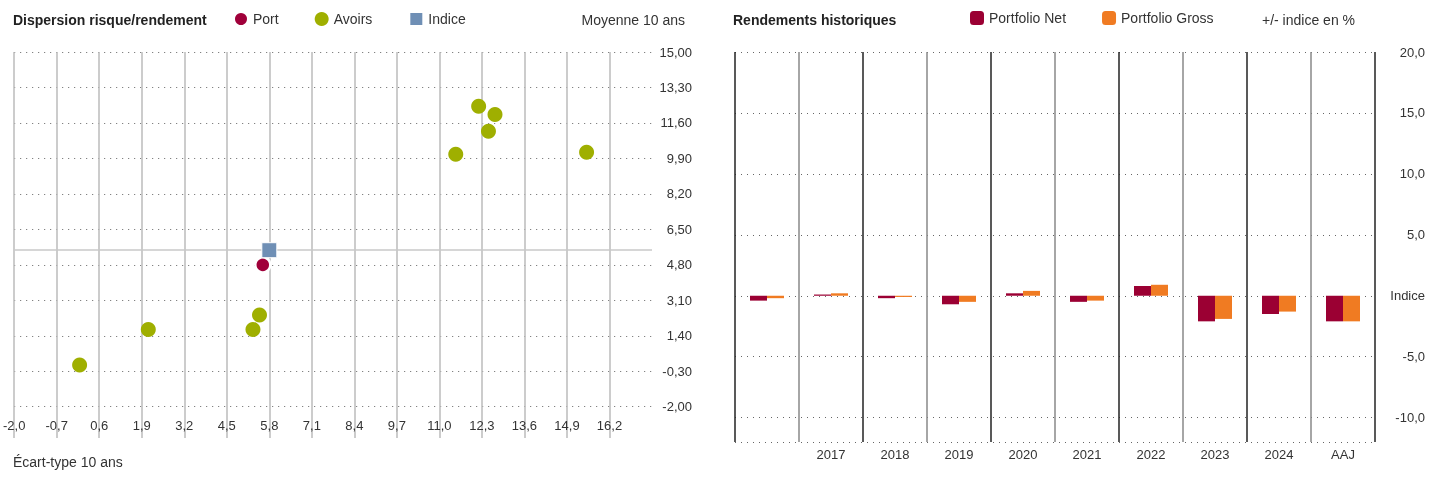 The width and height of the screenshot is (1447, 478). Describe the element at coordinates (677, 371) in the screenshot. I see `y-tick-label: -0,30` at that location.